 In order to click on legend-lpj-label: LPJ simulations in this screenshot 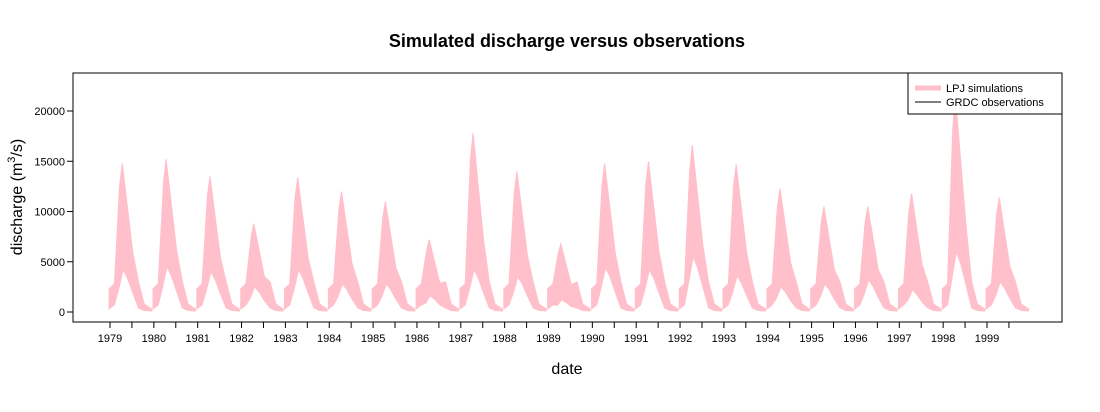, I will do `click(985, 89)`.